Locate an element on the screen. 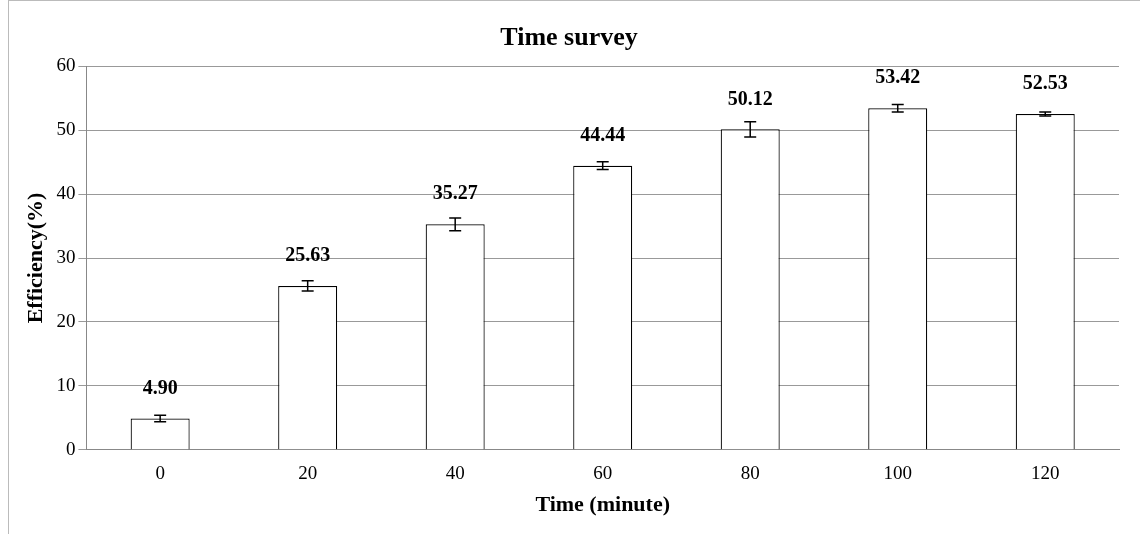  x-tick-label: 40 is located at coordinates (455, 473).